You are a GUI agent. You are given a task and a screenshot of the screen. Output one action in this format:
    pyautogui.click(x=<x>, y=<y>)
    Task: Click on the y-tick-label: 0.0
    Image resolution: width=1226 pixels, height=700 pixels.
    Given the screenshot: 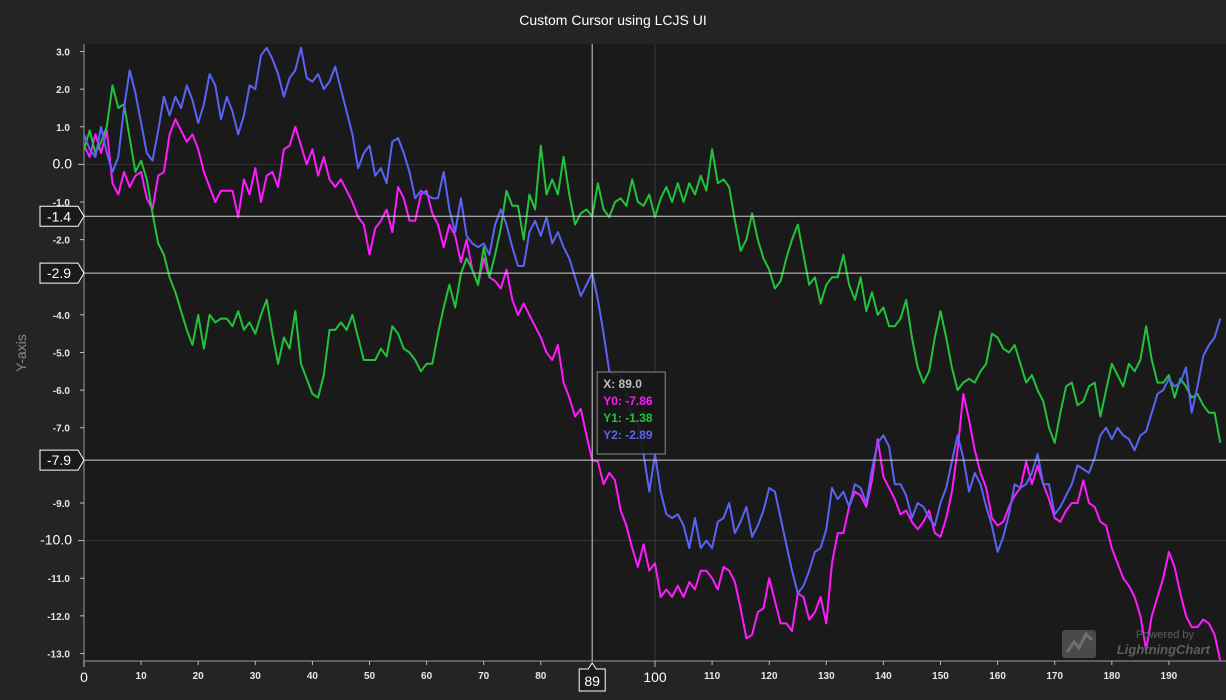 What is the action you would take?
    pyautogui.click(x=63, y=163)
    